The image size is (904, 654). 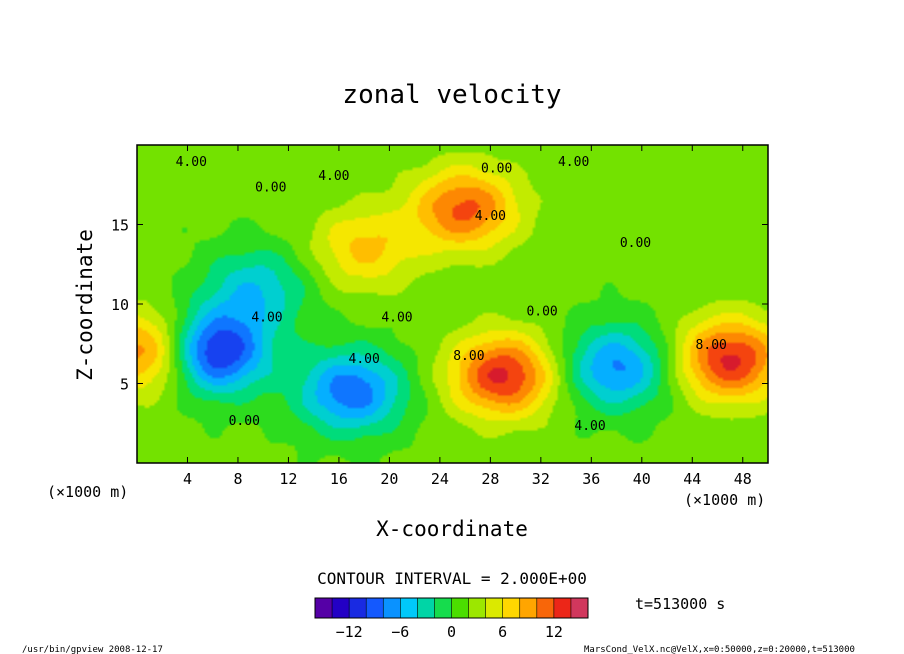 I want to click on x-tick-label: 4, so click(x=187, y=479).